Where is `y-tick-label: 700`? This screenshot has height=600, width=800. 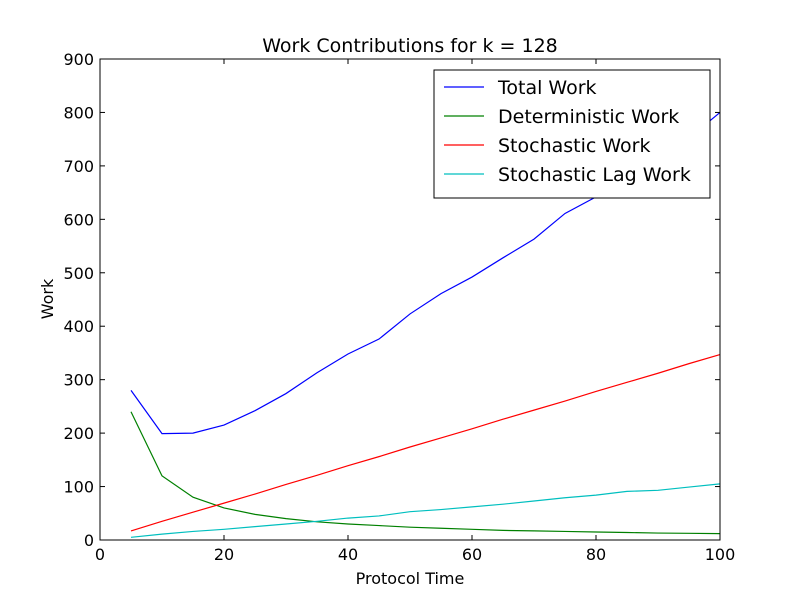 y-tick-label: 700 is located at coordinates (78, 166).